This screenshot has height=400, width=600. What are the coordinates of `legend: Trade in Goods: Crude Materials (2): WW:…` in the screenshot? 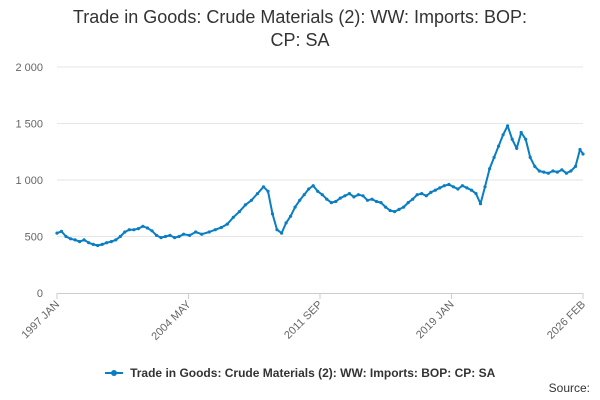 It's located at (300, 373).